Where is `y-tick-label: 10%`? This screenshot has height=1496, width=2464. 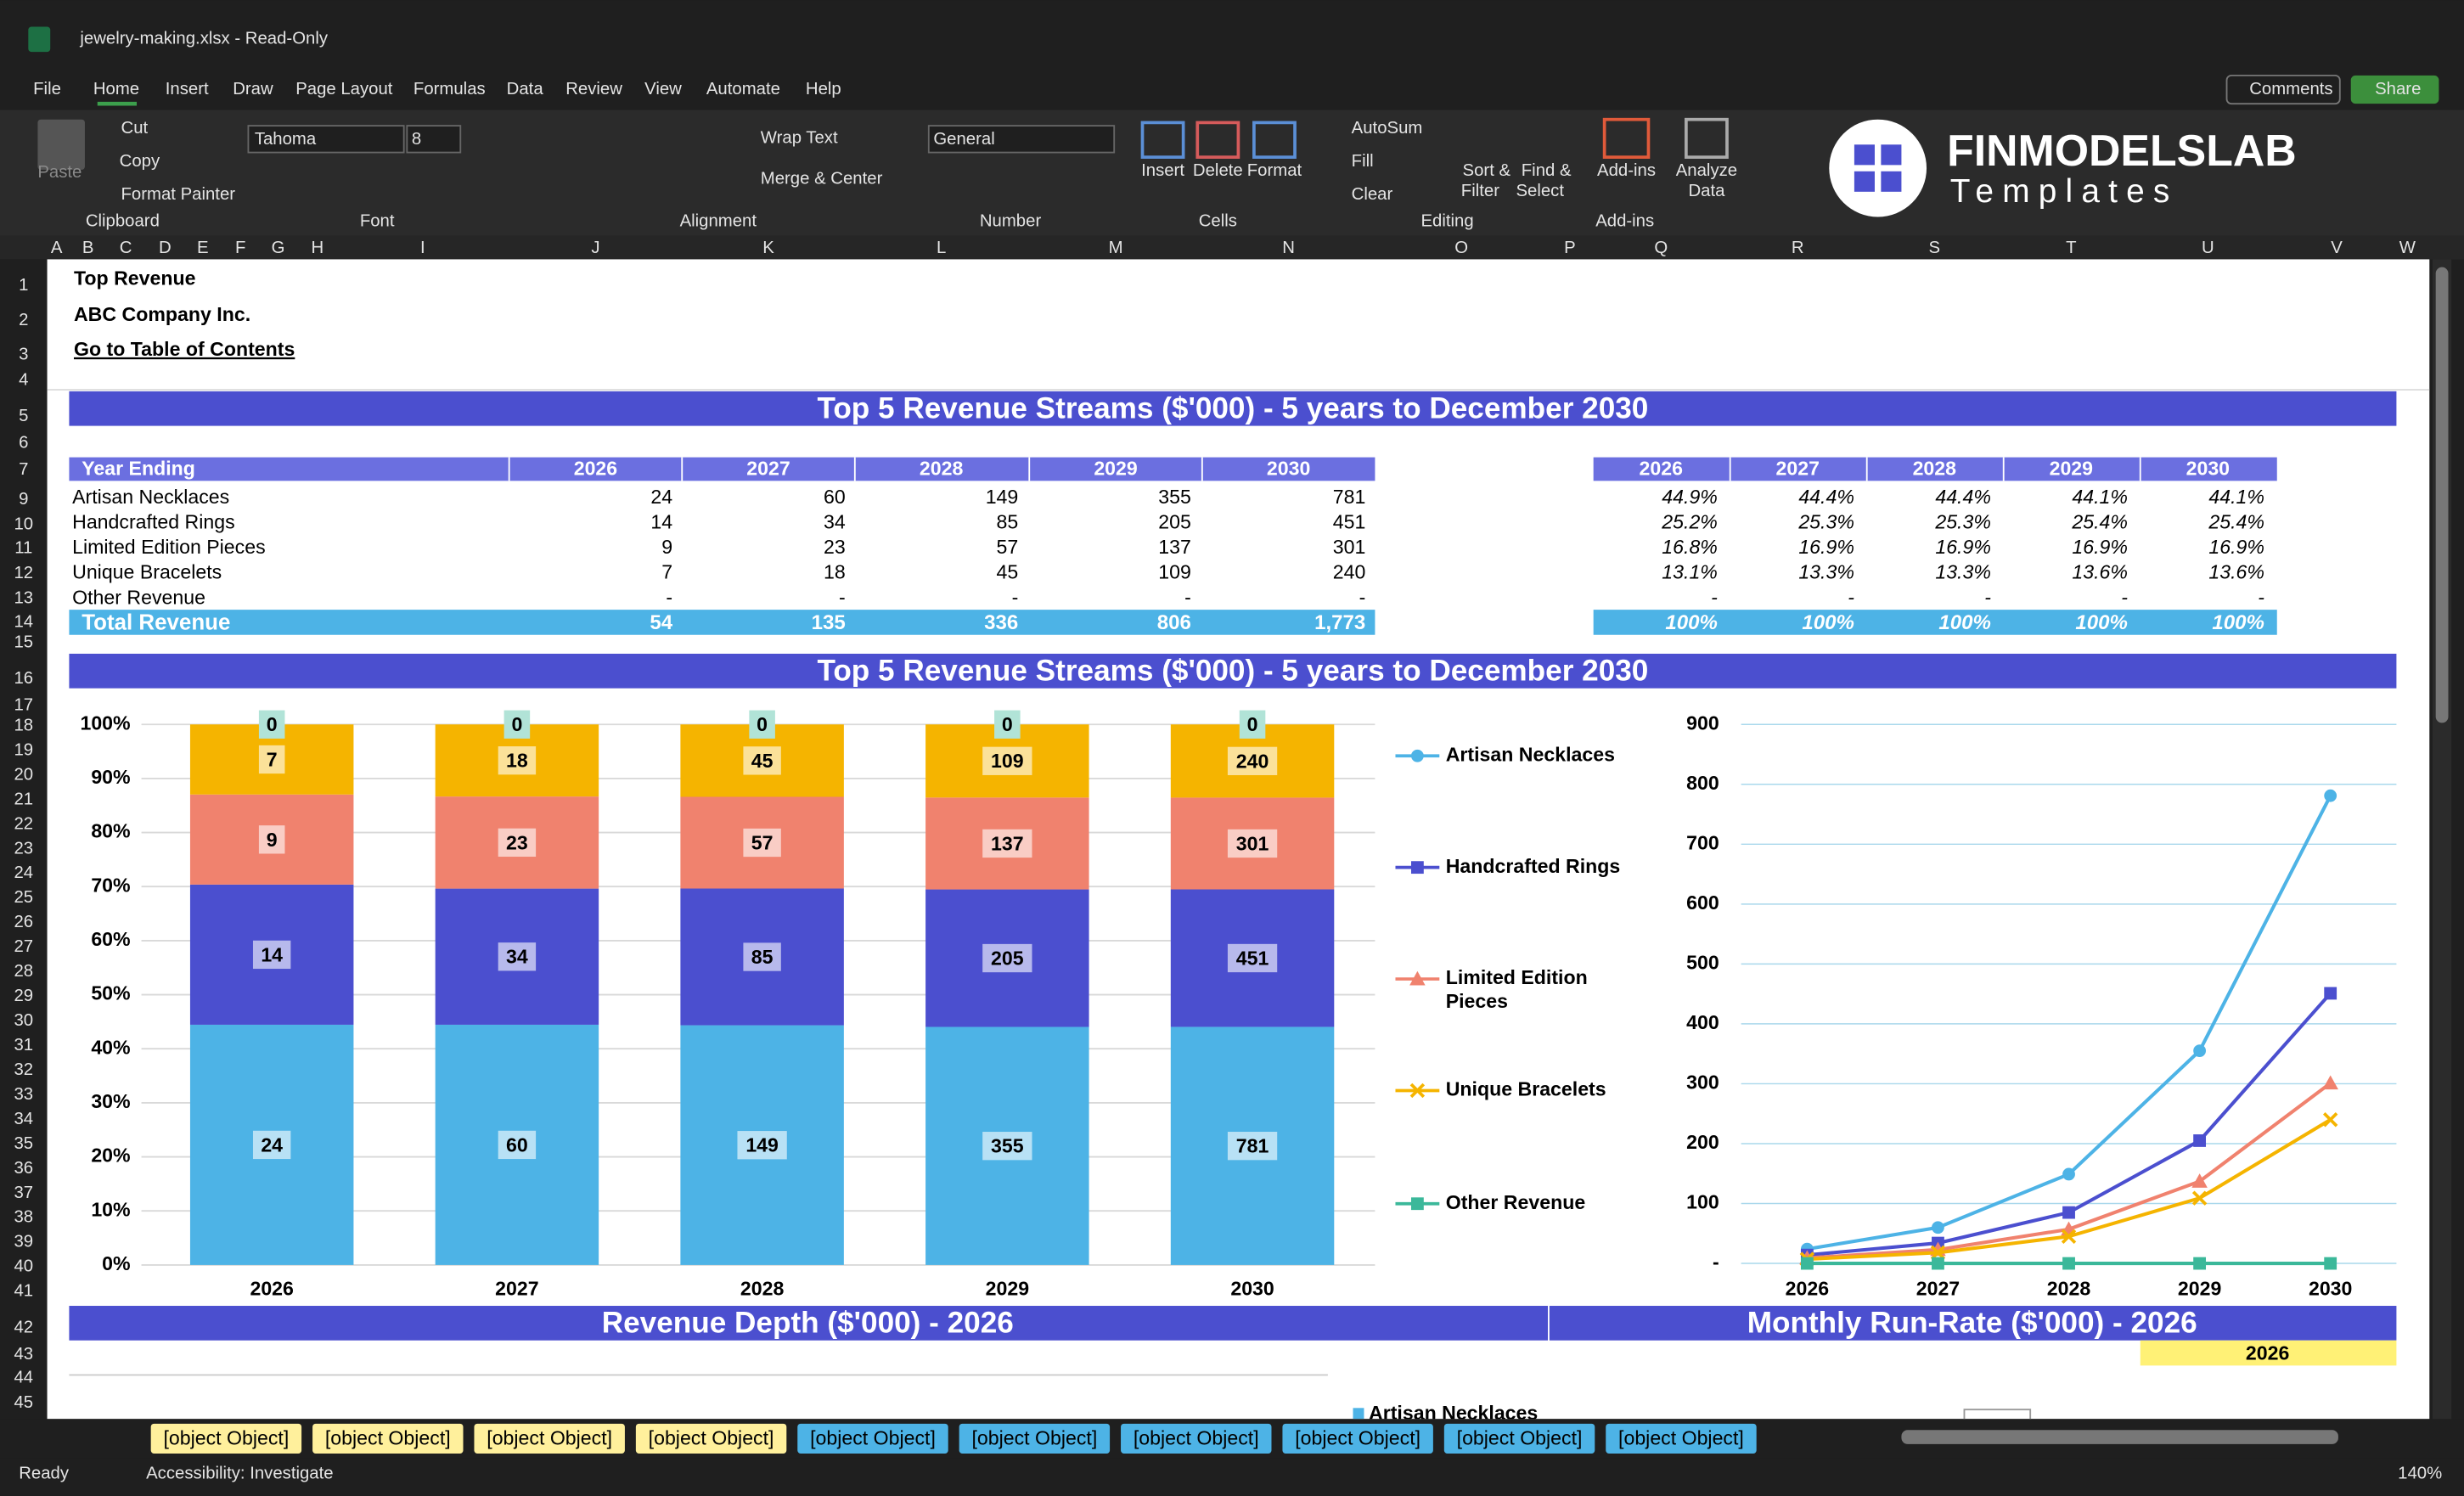
y-tick-label: 10% is located at coordinates (110, 1209).